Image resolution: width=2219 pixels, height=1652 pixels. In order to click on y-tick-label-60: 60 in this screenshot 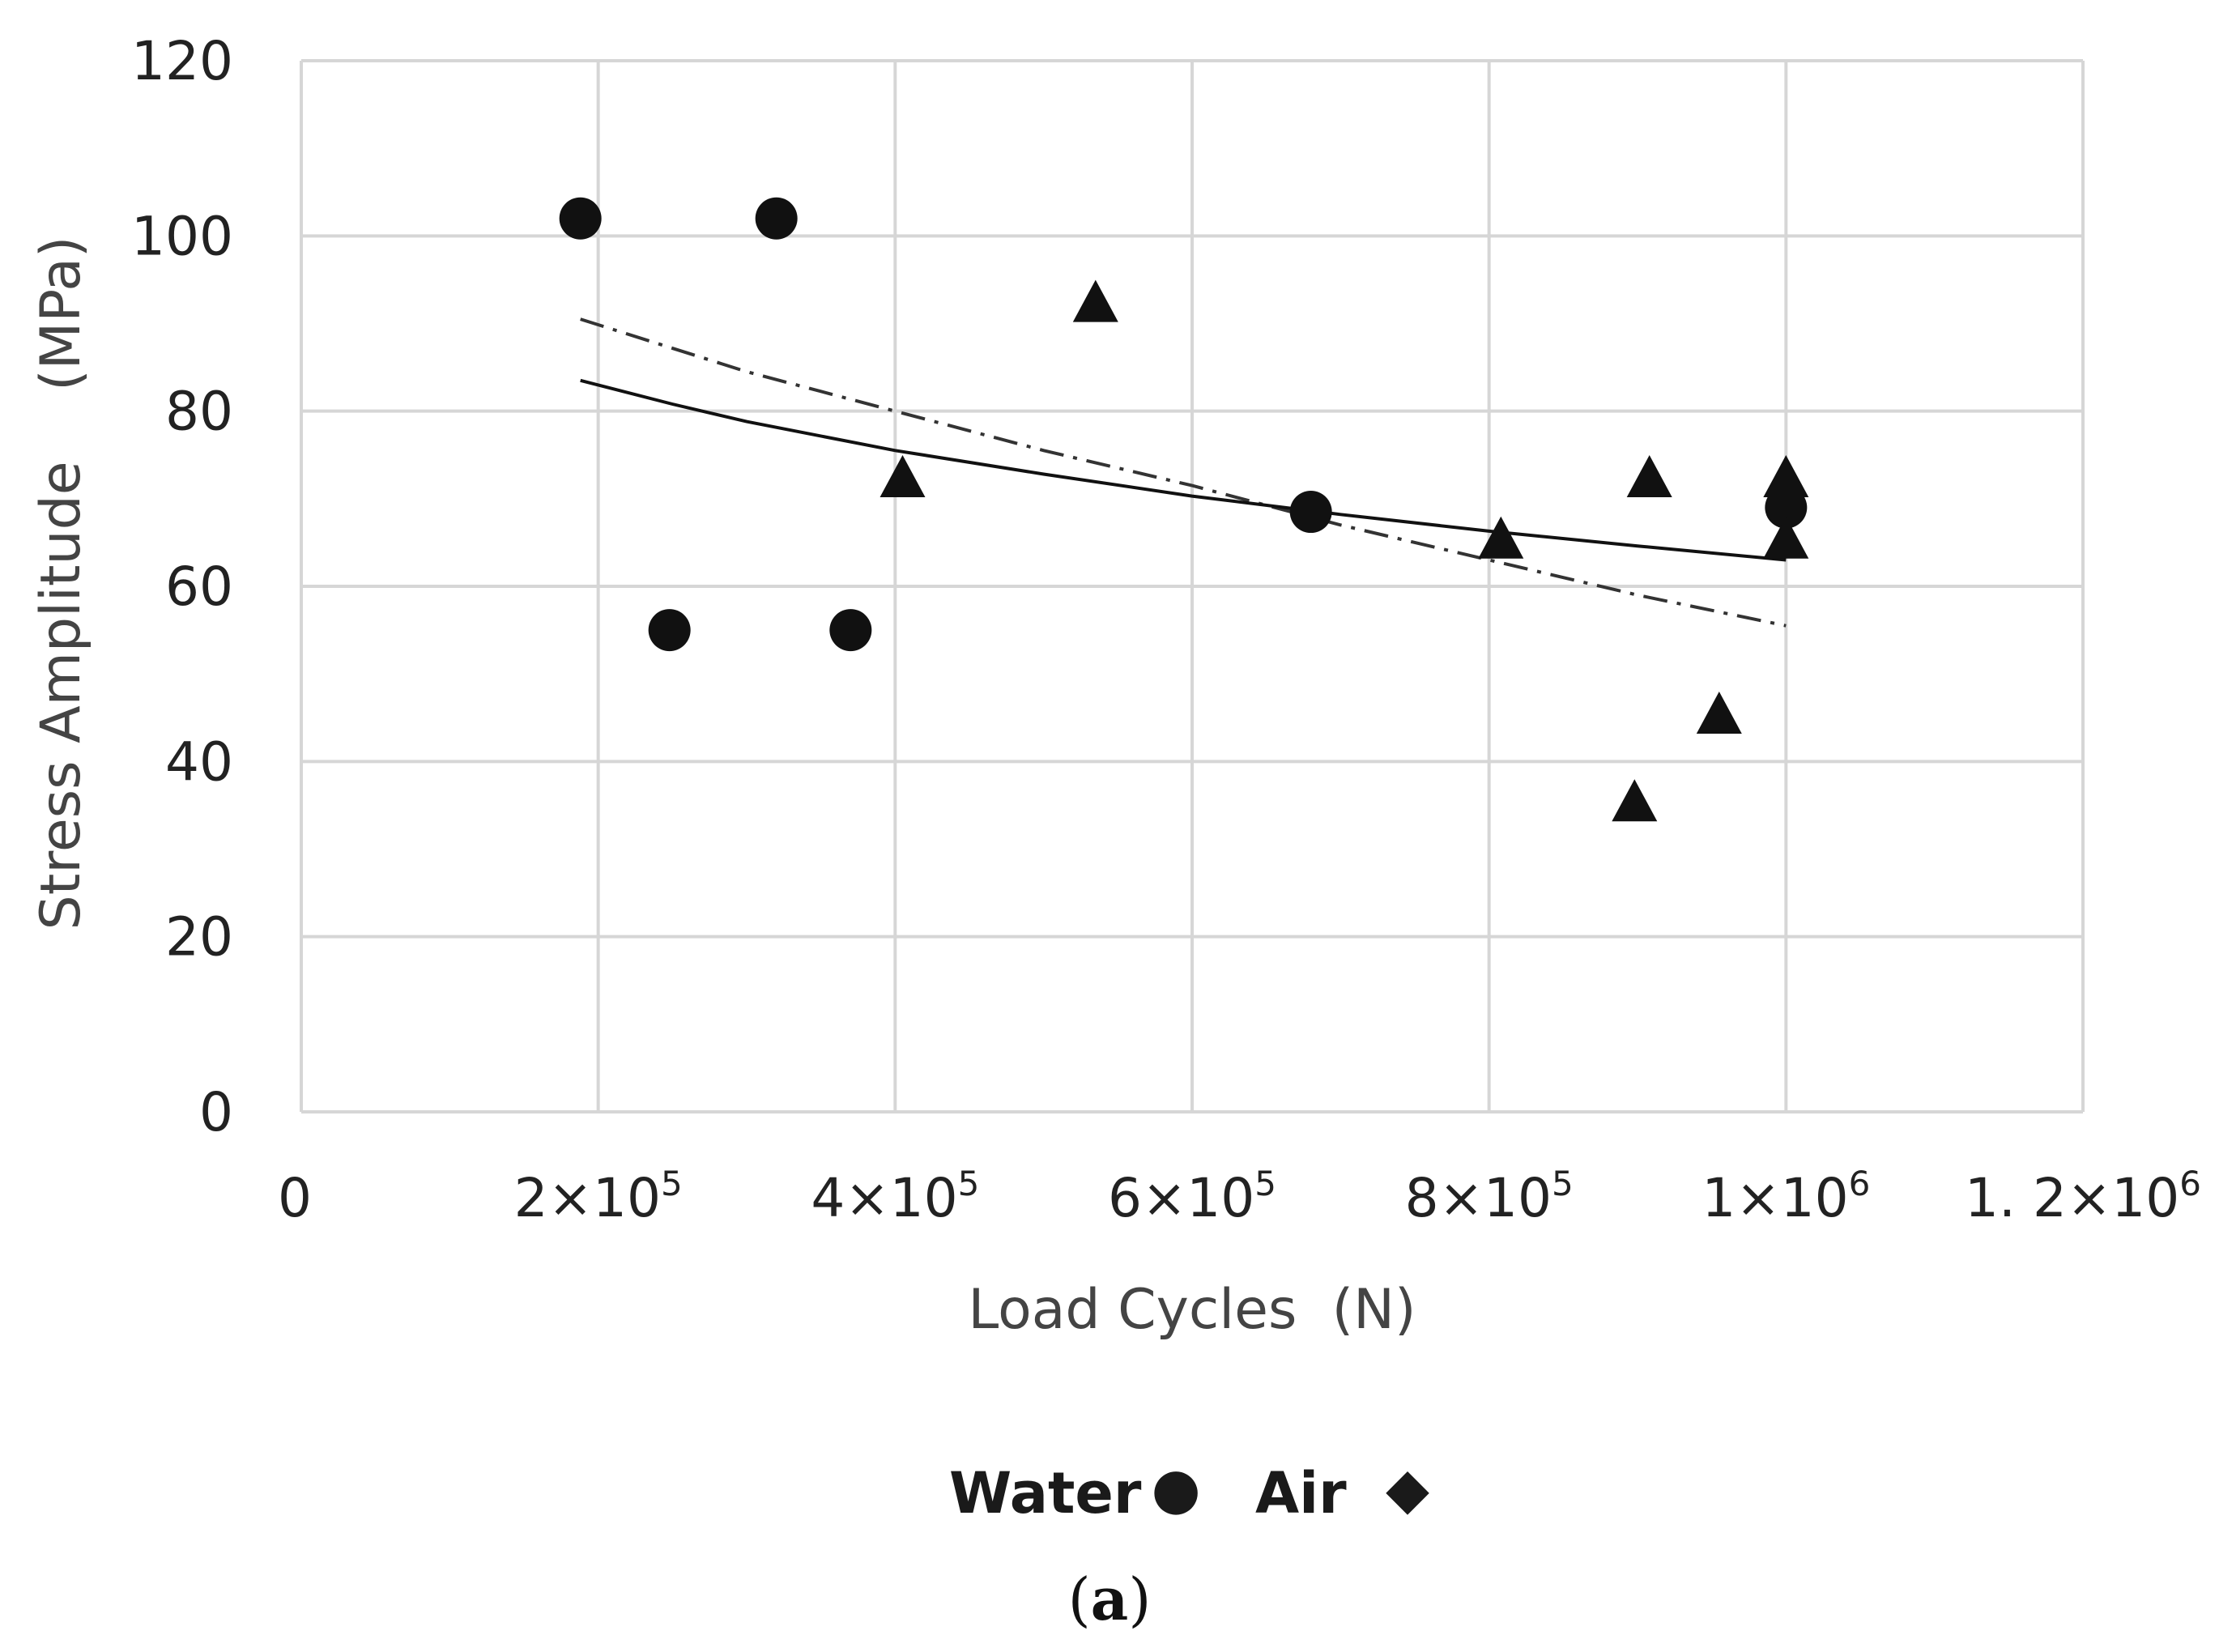, I will do `click(199, 587)`.